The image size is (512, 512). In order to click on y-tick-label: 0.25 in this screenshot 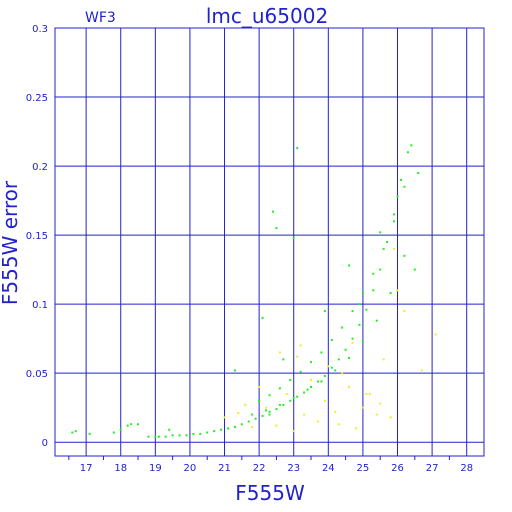, I will do `click(37, 98)`.